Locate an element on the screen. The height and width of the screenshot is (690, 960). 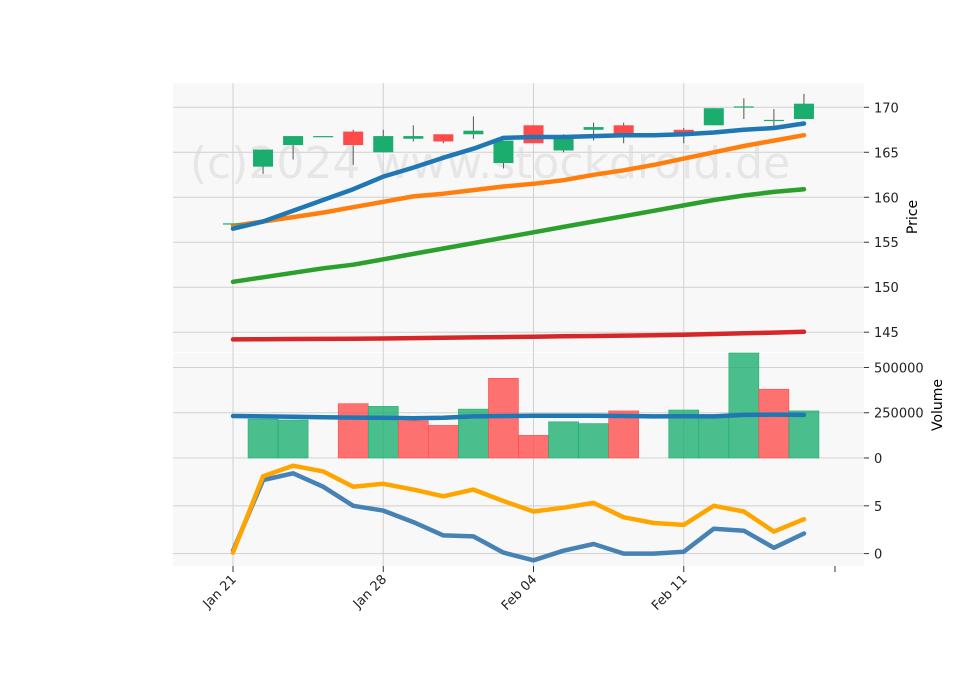
price-tick-label: 155 is located at coordinates (886, 243).